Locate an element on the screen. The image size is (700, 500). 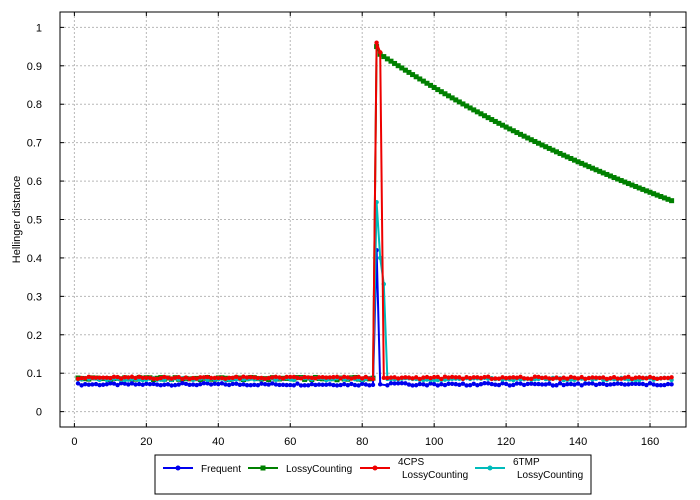
y-tick-label: 0.2 is located at coordinates (34, 336).